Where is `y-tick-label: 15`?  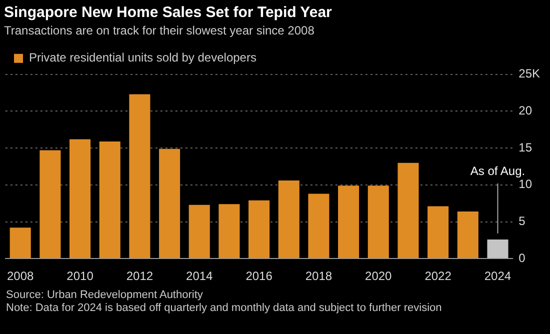
y-tick-label: 15 is located at coordinates (525, 147).